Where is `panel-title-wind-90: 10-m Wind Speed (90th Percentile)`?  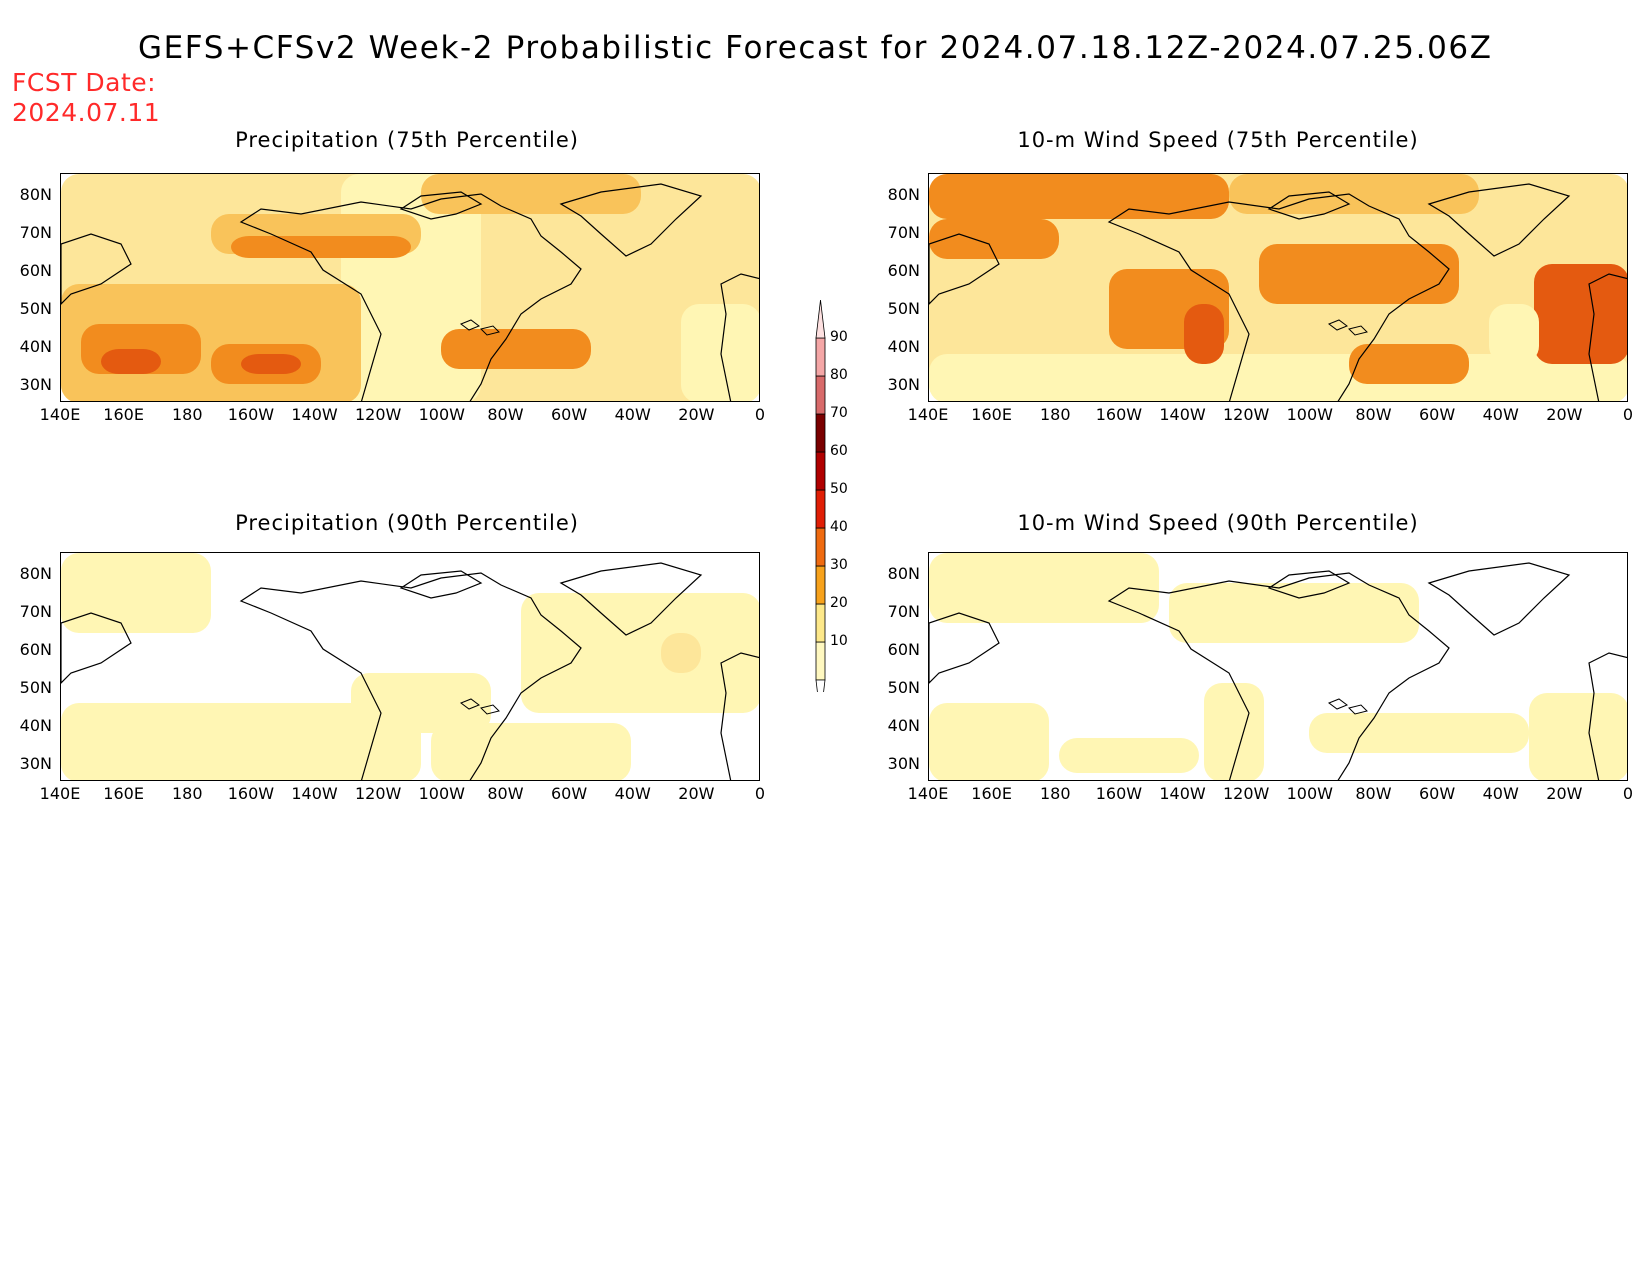
panel-title-wind-90: 10-m Wind Speed (90th Percentile) is located at coordinates (1218, 523).